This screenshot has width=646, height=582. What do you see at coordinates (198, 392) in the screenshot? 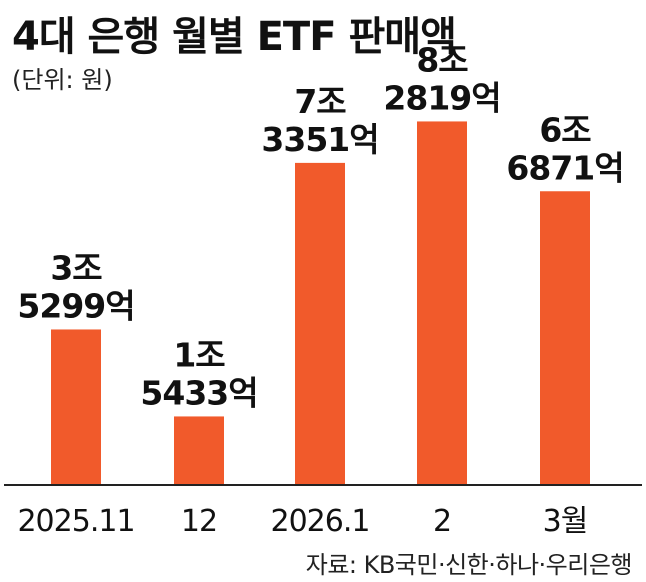
I see `data-label-12-line2: 5433억` at bounding box center [198, 392].